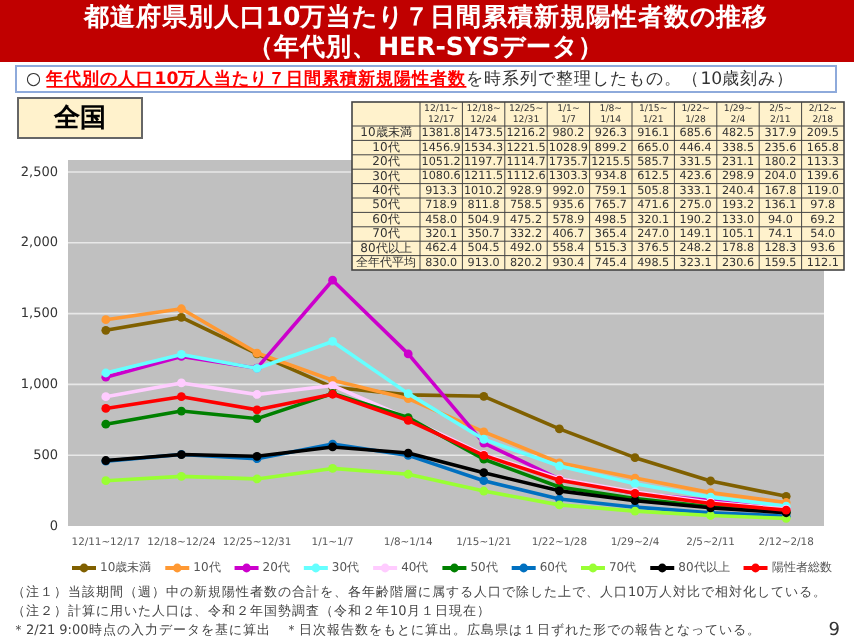 The height and width of the screenshot is (640, 854). What do you see at coordinates (410, 79) in the screenshot?
I see `chart-subtitle: ○ 年代別の人口10万人当たり７日間累積新規陽性者数を時系列で整理したもの。（10歳刻み）` at bounding box center [410, 79].